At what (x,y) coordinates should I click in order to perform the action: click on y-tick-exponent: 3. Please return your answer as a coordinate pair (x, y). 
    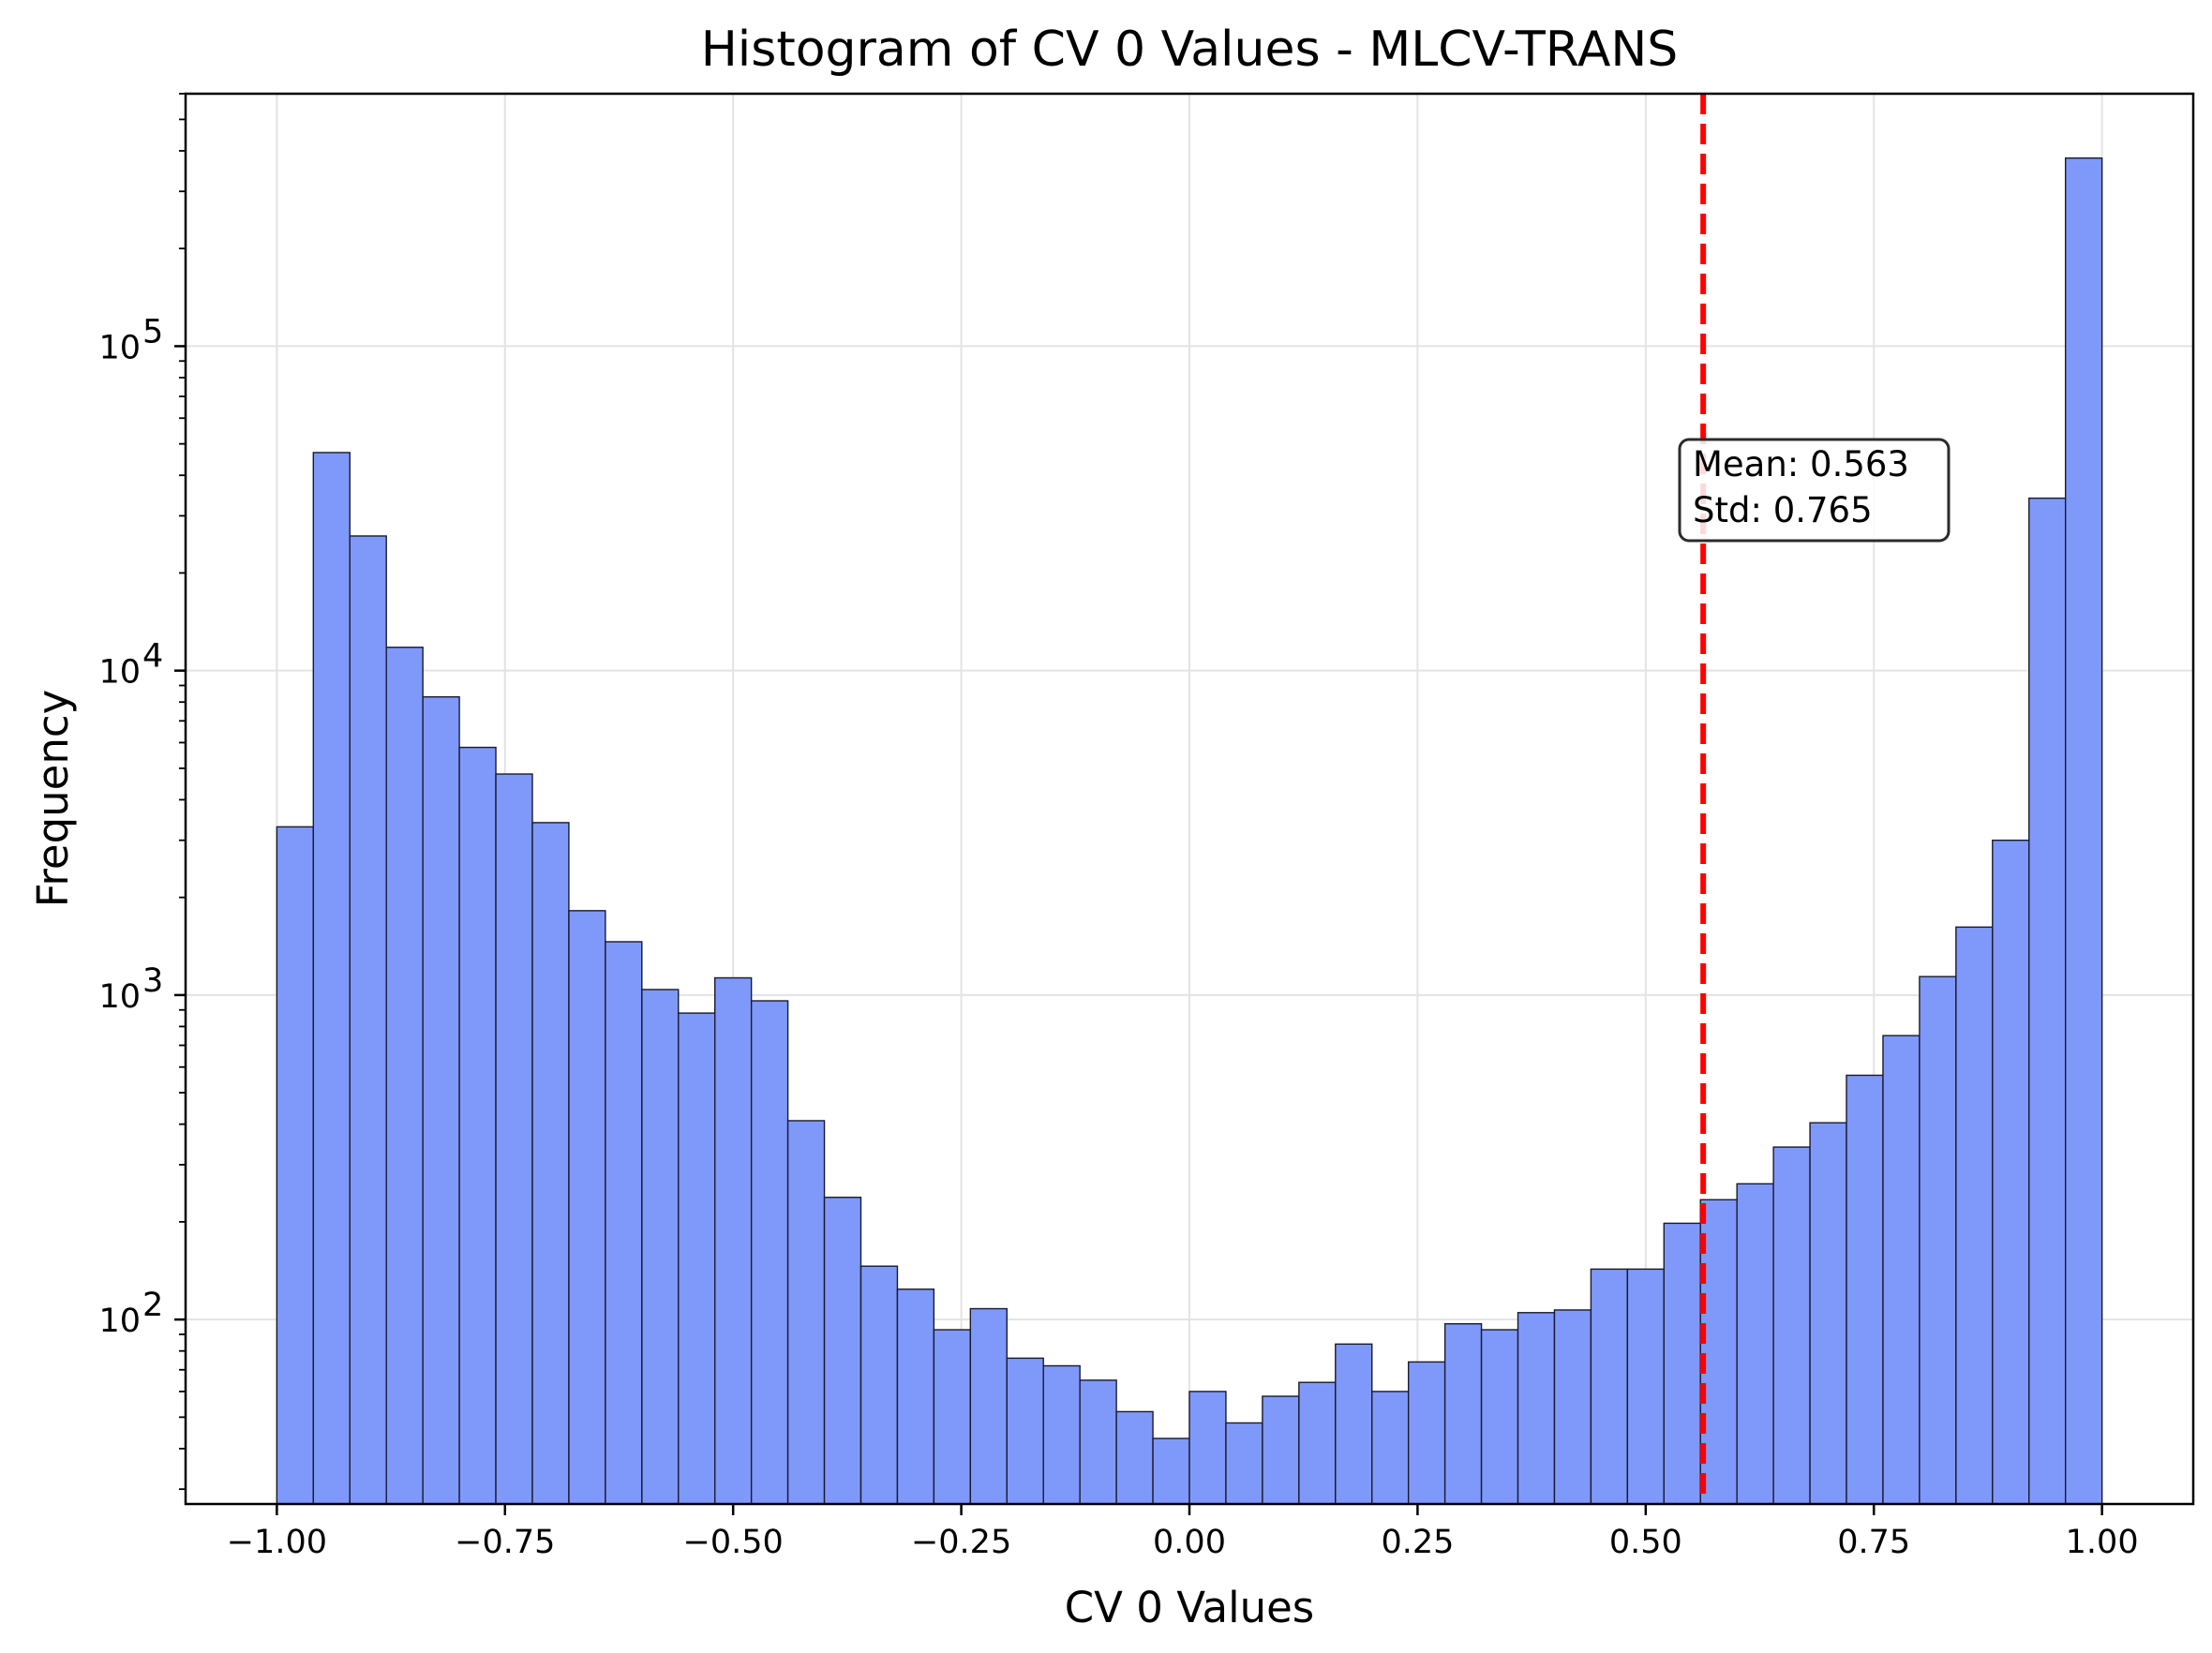
    Looking at the image, I should click on (152, 981).